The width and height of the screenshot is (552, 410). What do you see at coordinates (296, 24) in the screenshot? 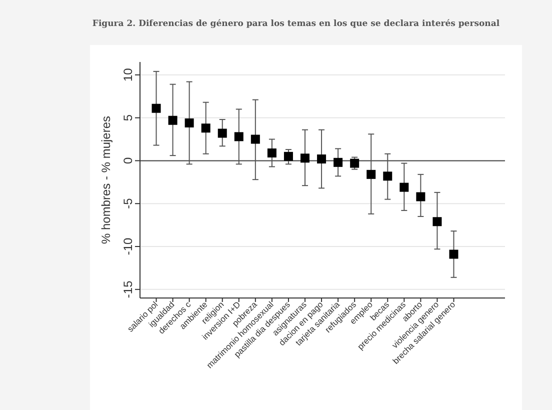
I see `chart-title: Figura 2. Diferencias de género para los temas en los que se declara interés personal` at bounding box center [296, 24].